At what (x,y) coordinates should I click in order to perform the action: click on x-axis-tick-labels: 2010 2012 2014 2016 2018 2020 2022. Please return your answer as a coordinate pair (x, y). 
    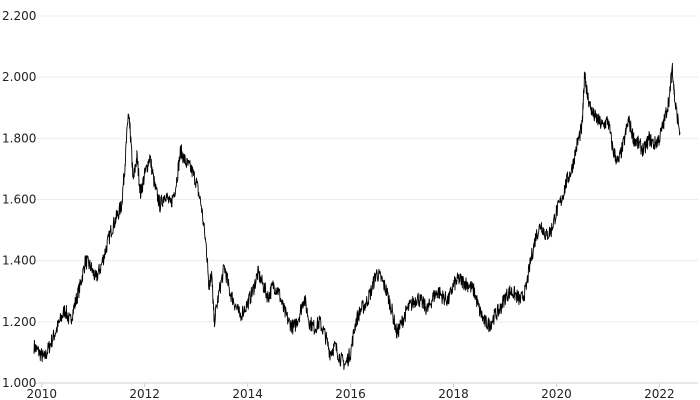
    Looking at the image, I should click on (350, 393).